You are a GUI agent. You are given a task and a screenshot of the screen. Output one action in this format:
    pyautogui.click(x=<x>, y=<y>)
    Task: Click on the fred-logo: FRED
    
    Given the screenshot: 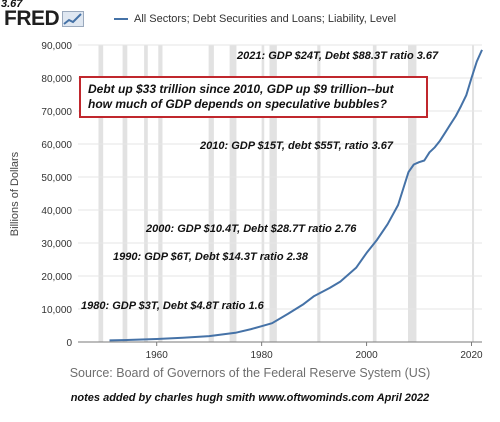 What is the action you would take?
    pyautogui.click(x=32, y=18)
    